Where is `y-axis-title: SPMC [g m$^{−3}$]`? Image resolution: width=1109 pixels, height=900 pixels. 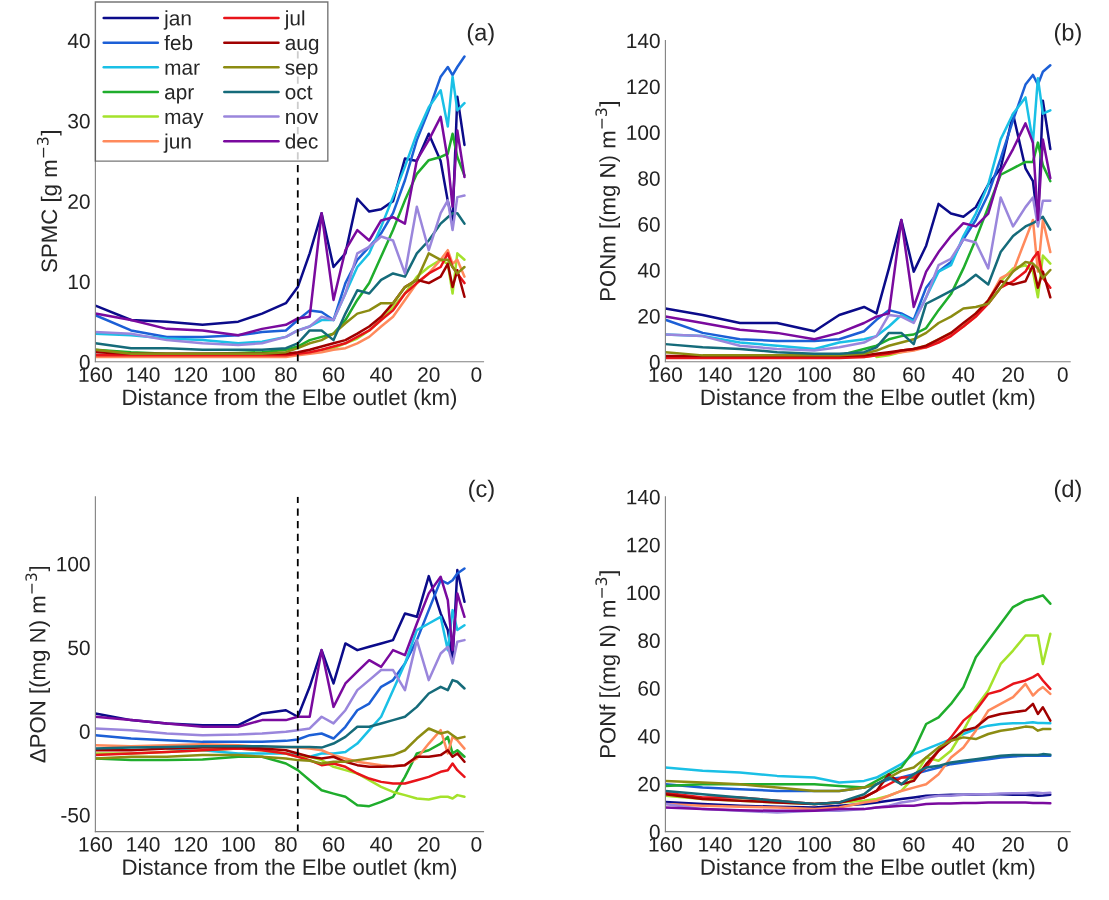 y-axis-title: SPMC [g m$^{−3}$] is located at coordinates (49, 201).